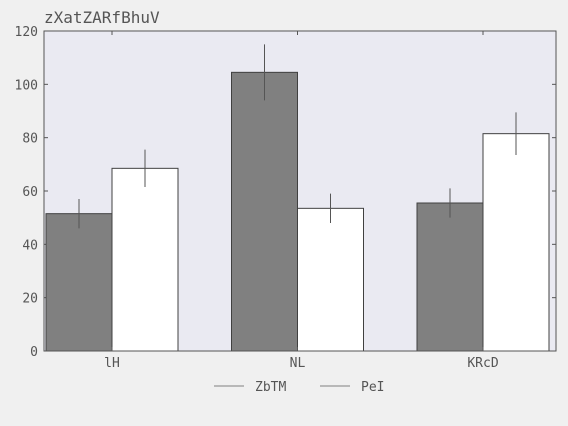  What do you see at coordinates (30, 245) in the screenshot?
I see `y-tick-label: 40` at bounding box center [30, 245].